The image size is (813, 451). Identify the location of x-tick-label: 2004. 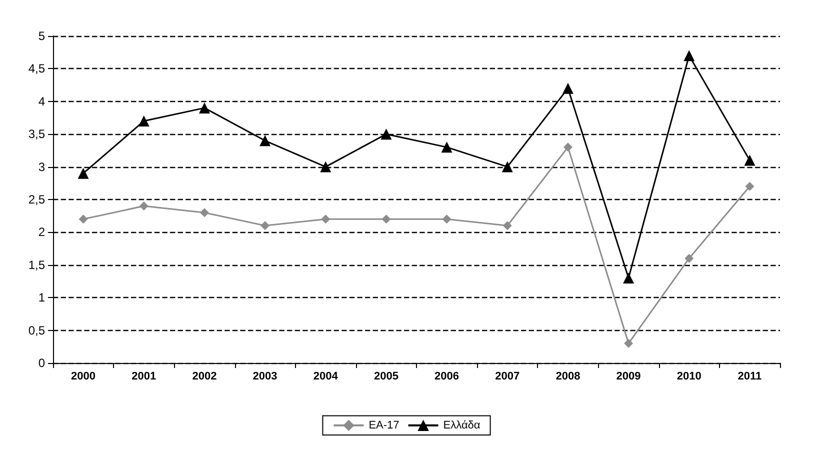
(326, 376).